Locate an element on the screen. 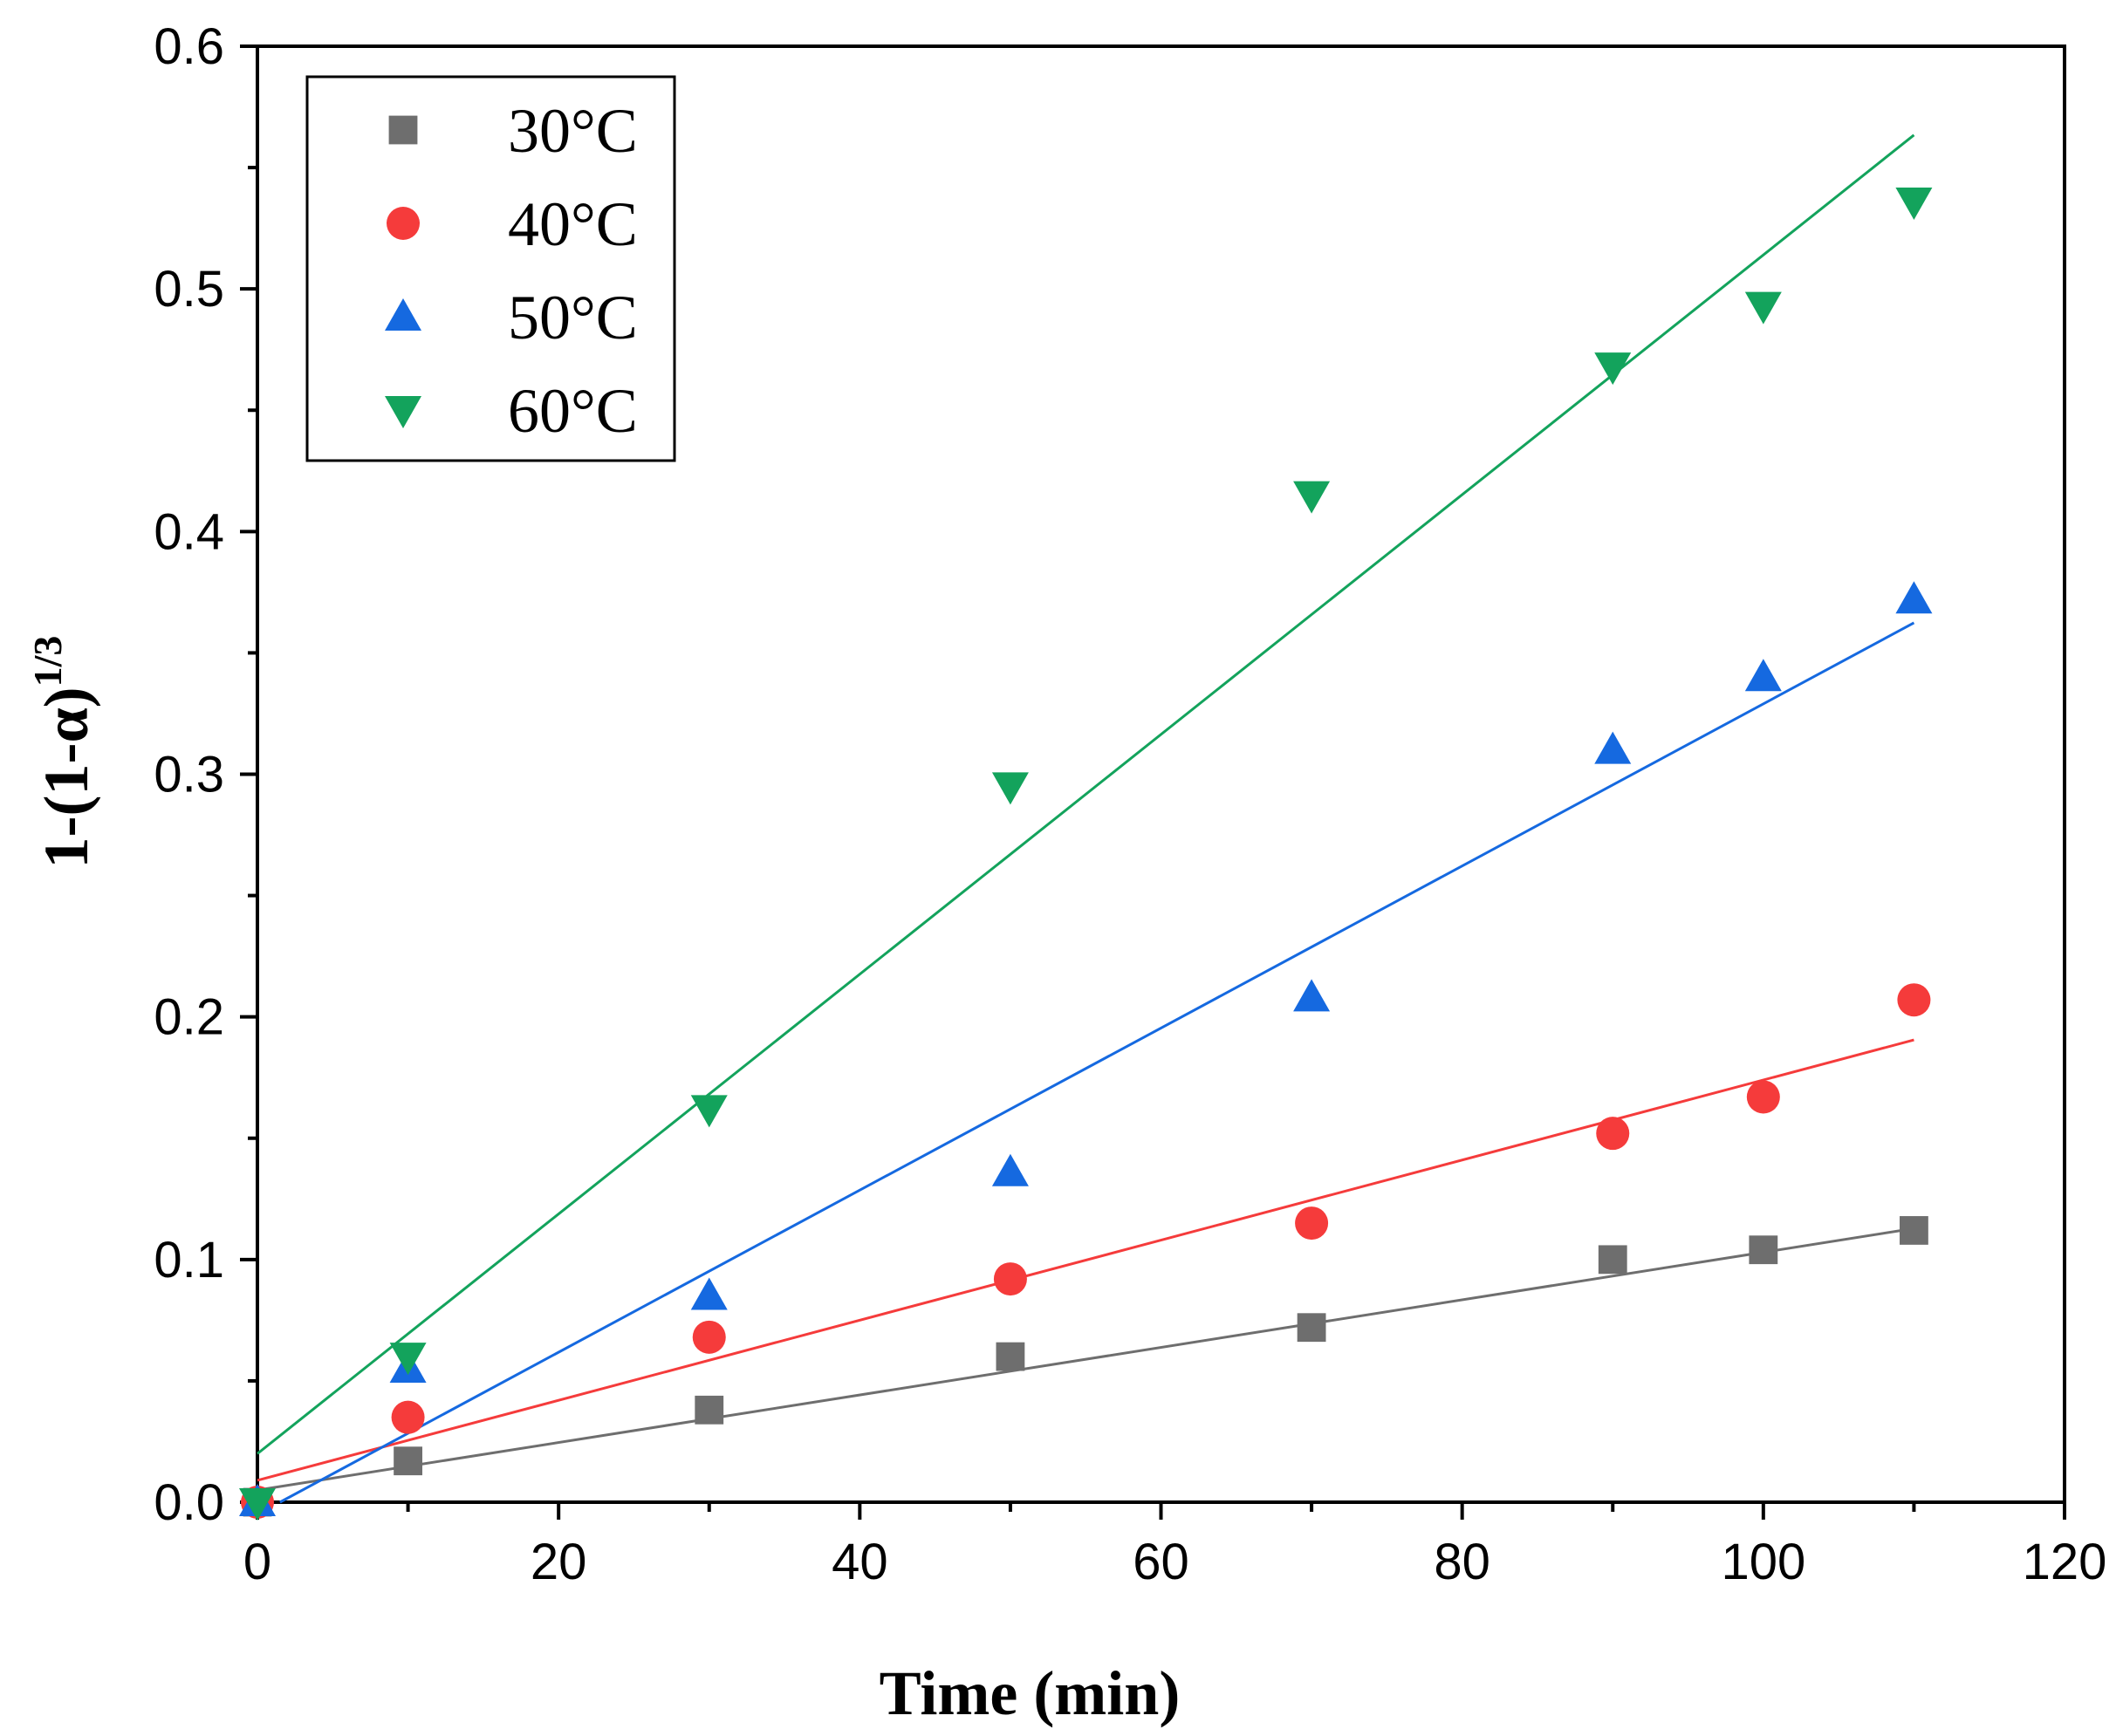 The width and height of the screenshot is (2123, 1736). y-tick-label: 0.4 is located at coordinates (189, 531).